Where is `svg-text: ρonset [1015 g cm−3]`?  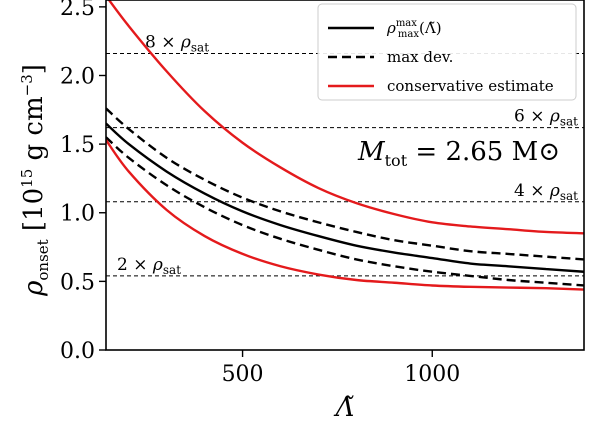
svg-text: ρonset [1015 g cm−3] is located at coordinates (35, 180).